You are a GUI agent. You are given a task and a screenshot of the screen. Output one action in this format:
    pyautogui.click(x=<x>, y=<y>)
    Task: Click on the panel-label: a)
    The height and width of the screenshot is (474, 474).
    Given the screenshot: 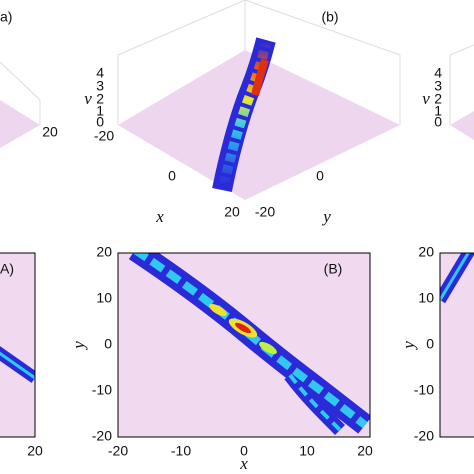 What is the action you would take?
    pyautogui.click(x=6, y=17)
    